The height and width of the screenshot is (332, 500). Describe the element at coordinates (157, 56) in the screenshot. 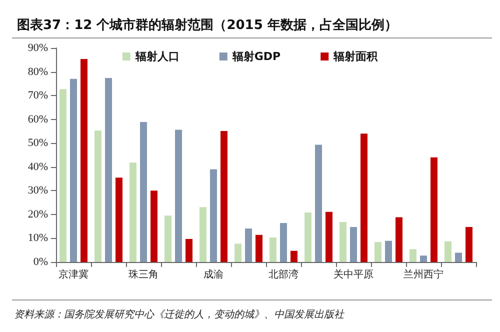

I see `legend-label: 辐射人口` at that location.